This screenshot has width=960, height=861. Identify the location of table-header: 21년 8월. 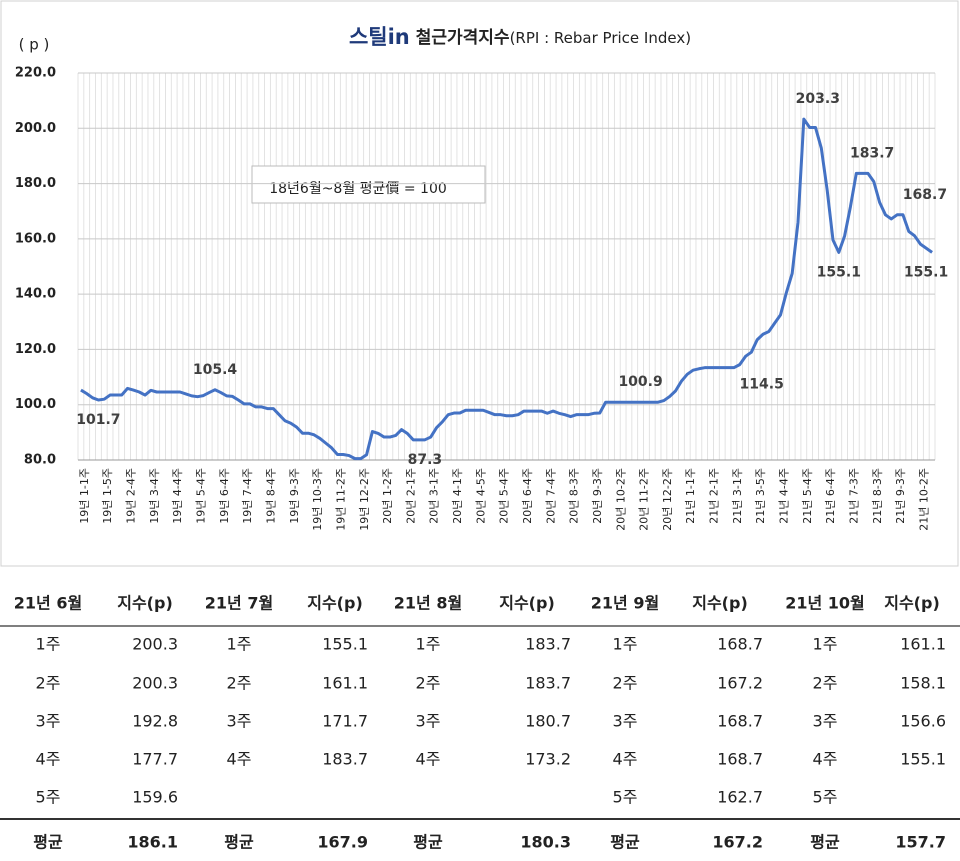
(428, 603).